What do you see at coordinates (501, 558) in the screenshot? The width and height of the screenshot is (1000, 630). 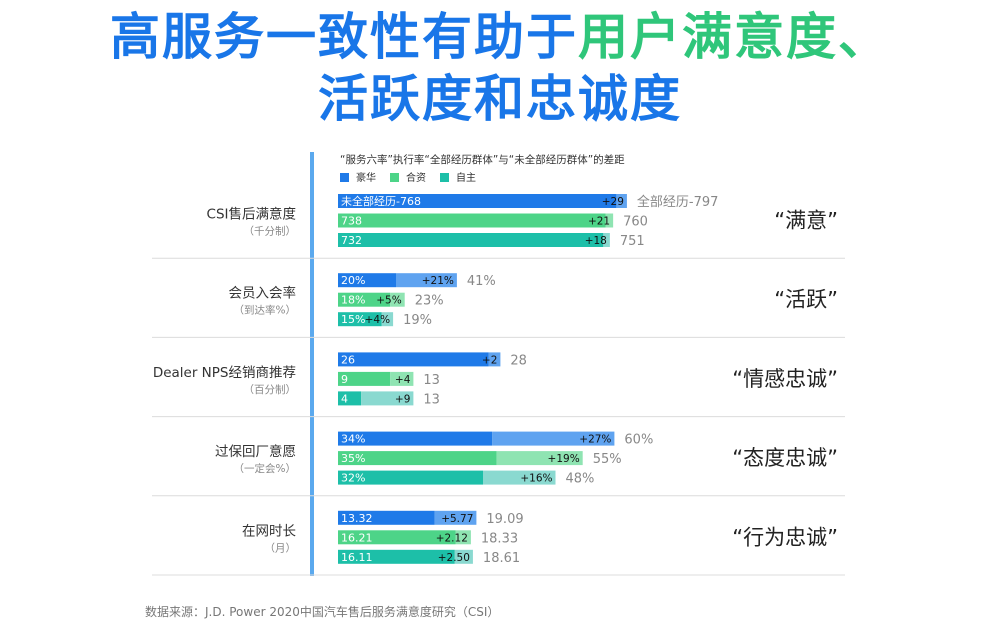 I see `bar-total-label-g4-2: 18.61` at bounding box center [501, 558].